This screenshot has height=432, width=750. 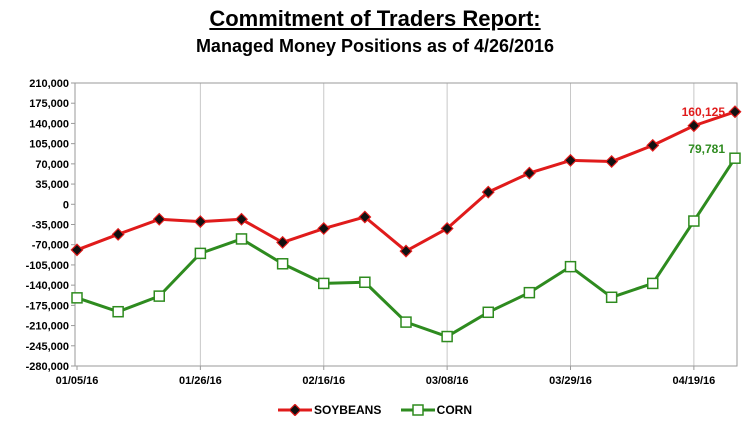 What do you see at coordinates (52, 165) in the screenshot?
I see `y-tick-label: 70,000` at bounding box center [52, 165].